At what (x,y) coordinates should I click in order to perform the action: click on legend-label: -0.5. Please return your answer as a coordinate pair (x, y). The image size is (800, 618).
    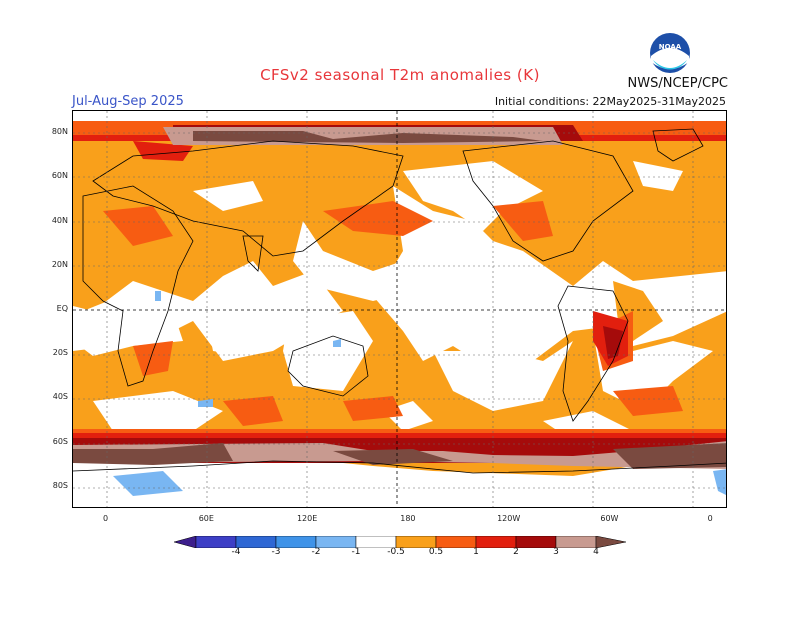
    Looking at the image, I should click on (396, 552).